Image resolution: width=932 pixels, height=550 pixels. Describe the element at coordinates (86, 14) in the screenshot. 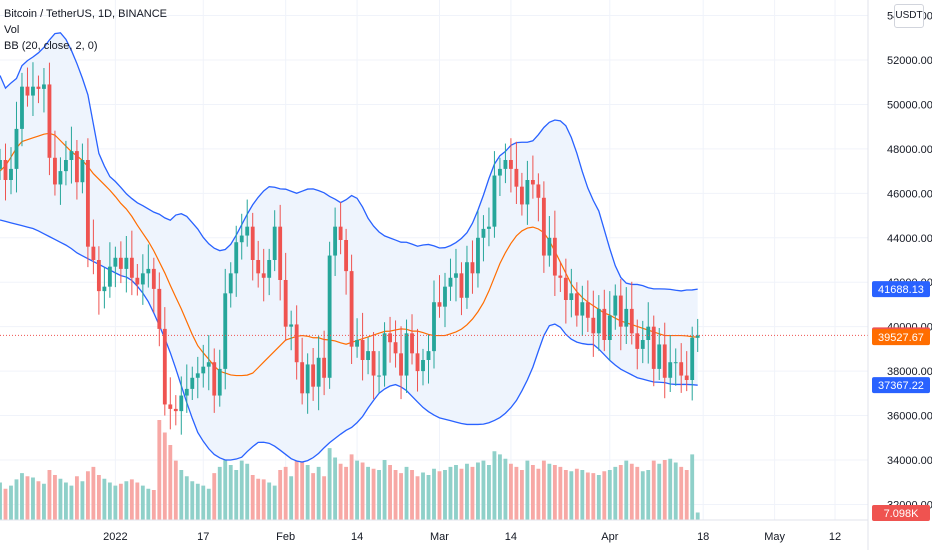

I see `symbol-title: Bitcoin / TetherUS, 1D, BINANCE` at that location.